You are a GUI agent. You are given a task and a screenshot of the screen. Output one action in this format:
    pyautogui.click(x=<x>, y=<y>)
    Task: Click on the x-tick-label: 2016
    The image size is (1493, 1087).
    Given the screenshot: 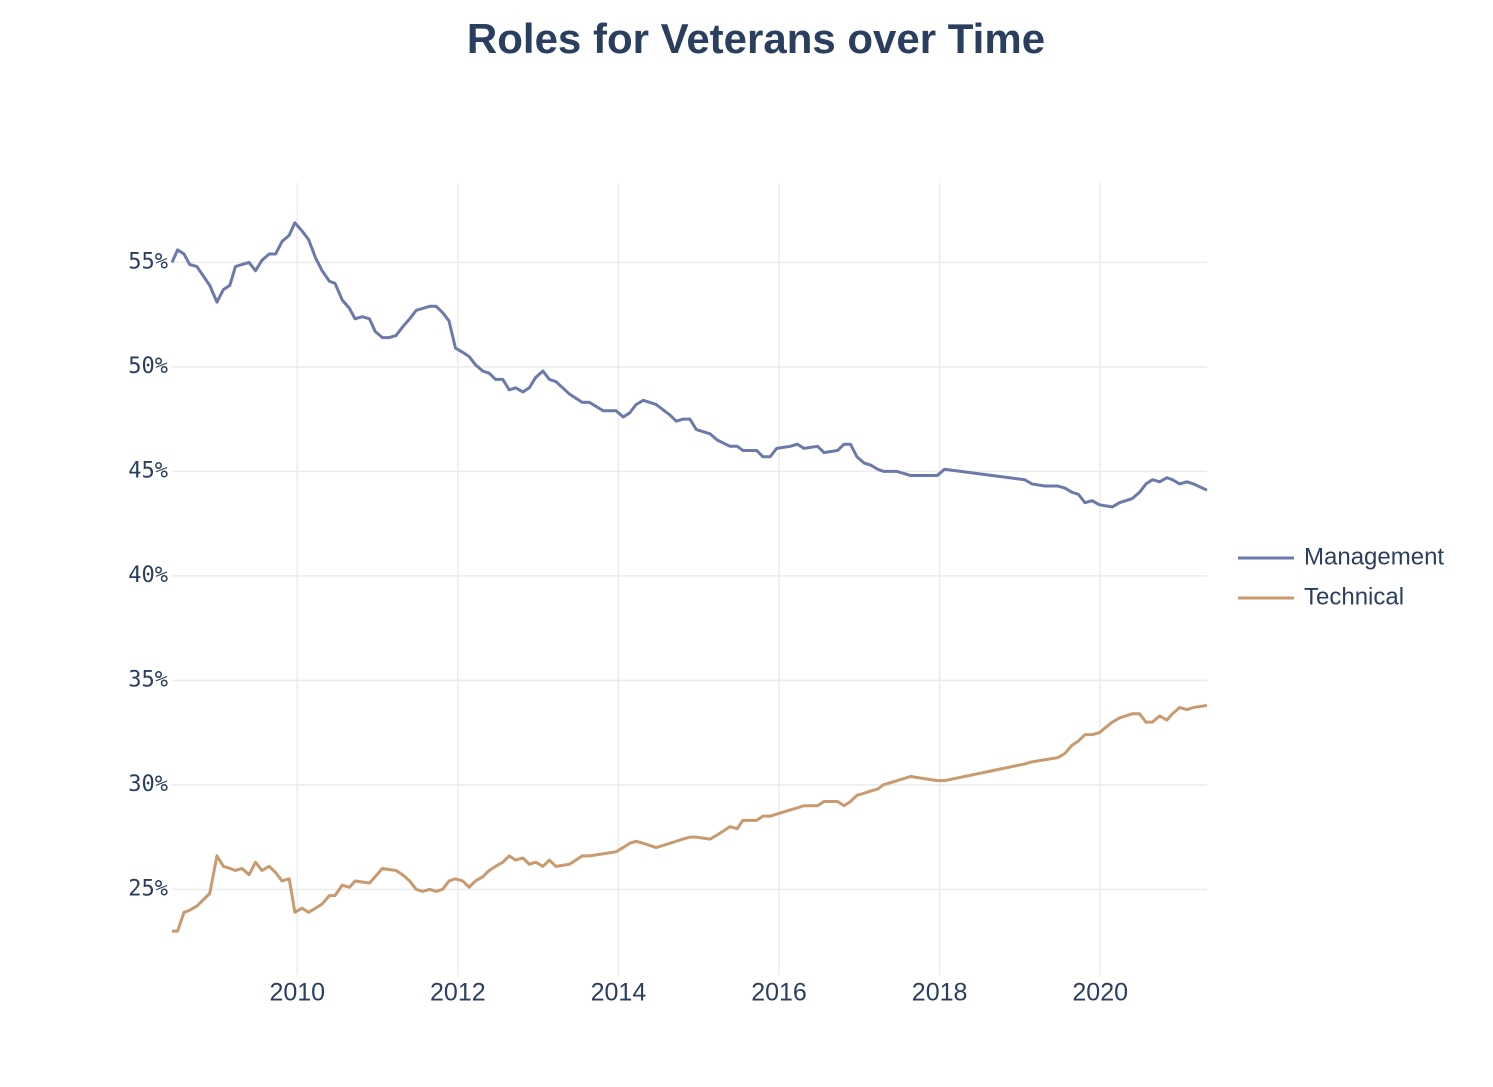 What is the action you would take?
    pyautogui.click(x=779, y=993)
    